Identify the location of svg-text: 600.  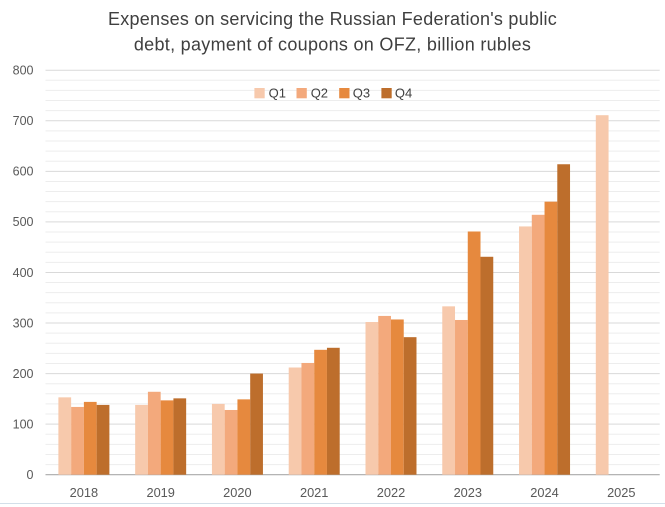
(23, 172).